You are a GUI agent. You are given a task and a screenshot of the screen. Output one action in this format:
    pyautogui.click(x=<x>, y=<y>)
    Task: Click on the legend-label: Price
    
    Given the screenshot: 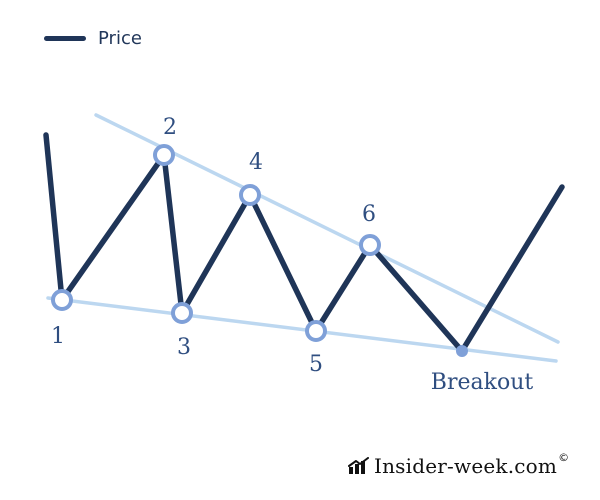 What is the action you would take?
    pyautogui.click(x=120, y=38)
    